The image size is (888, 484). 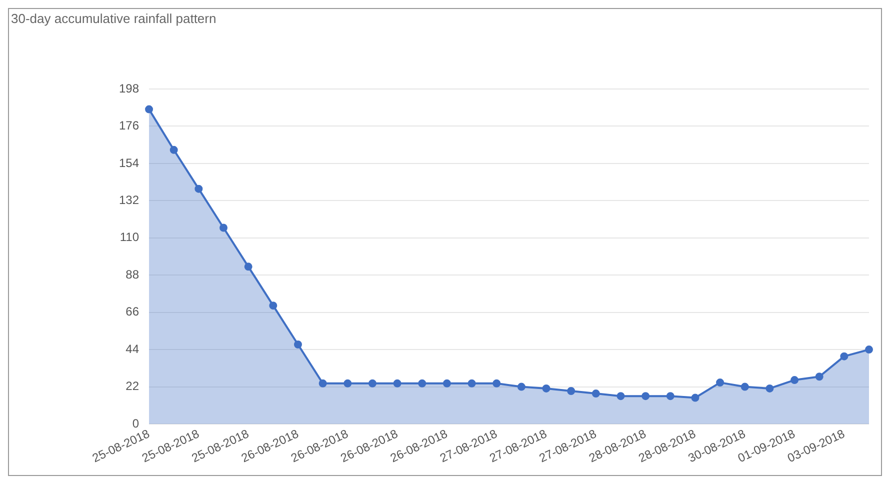 What do you see at coordinates (129, 199) in the screenshot?
I see `y-tick-label: 132` at bounding box center [129, 199].